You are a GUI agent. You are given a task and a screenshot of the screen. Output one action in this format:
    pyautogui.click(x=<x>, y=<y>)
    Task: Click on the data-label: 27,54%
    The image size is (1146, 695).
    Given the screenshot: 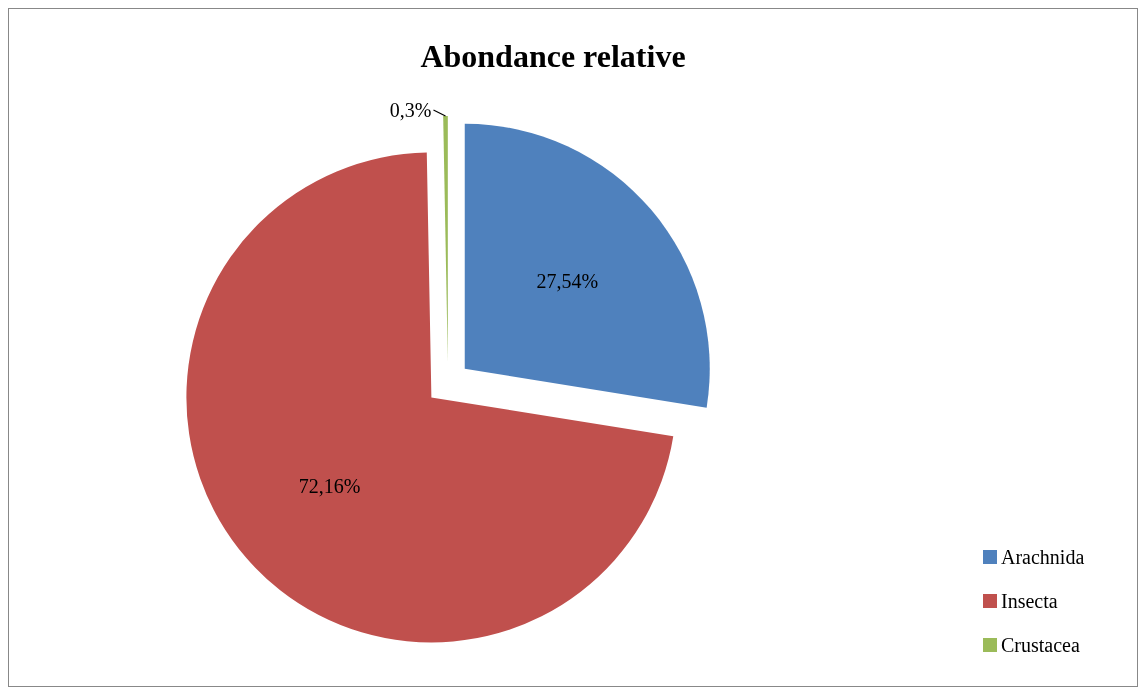 What is the action you would take?
    pyautogui.click(x=567, y=281)
    